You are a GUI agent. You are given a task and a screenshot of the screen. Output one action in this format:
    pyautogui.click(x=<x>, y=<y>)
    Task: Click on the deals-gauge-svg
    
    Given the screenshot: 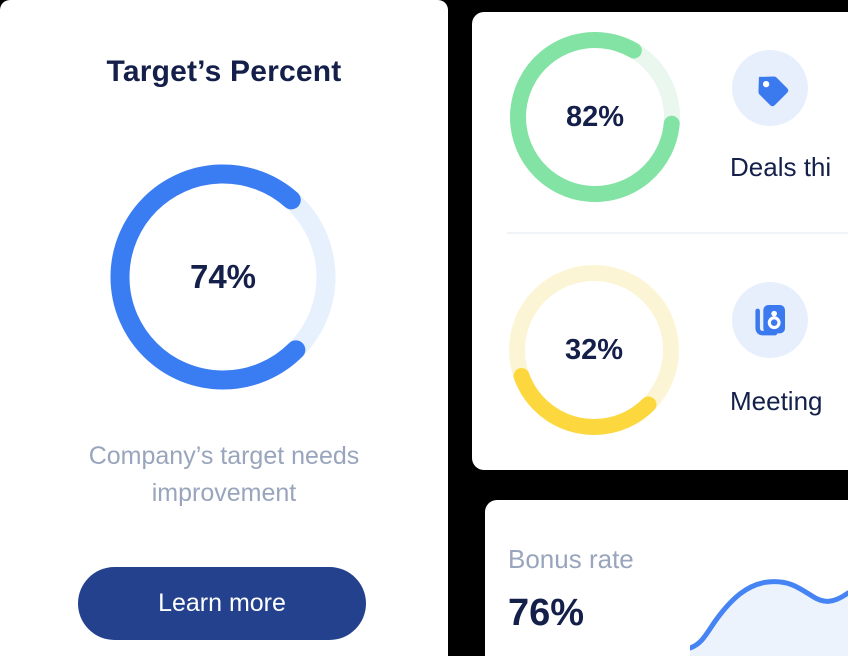 What is the action you would take?
    pyautogui.click(x=595, y=117)
    